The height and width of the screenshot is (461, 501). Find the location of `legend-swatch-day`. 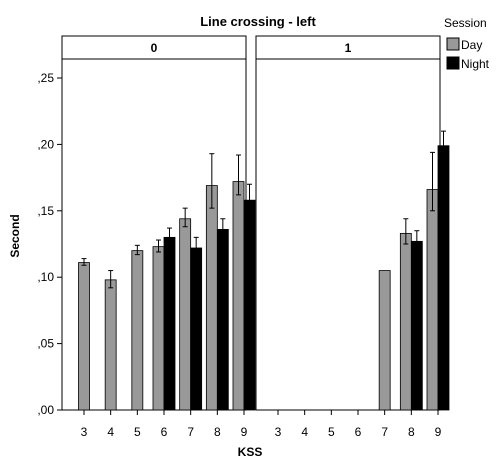

legend-swatch-day is located at coordinates (453, 44).